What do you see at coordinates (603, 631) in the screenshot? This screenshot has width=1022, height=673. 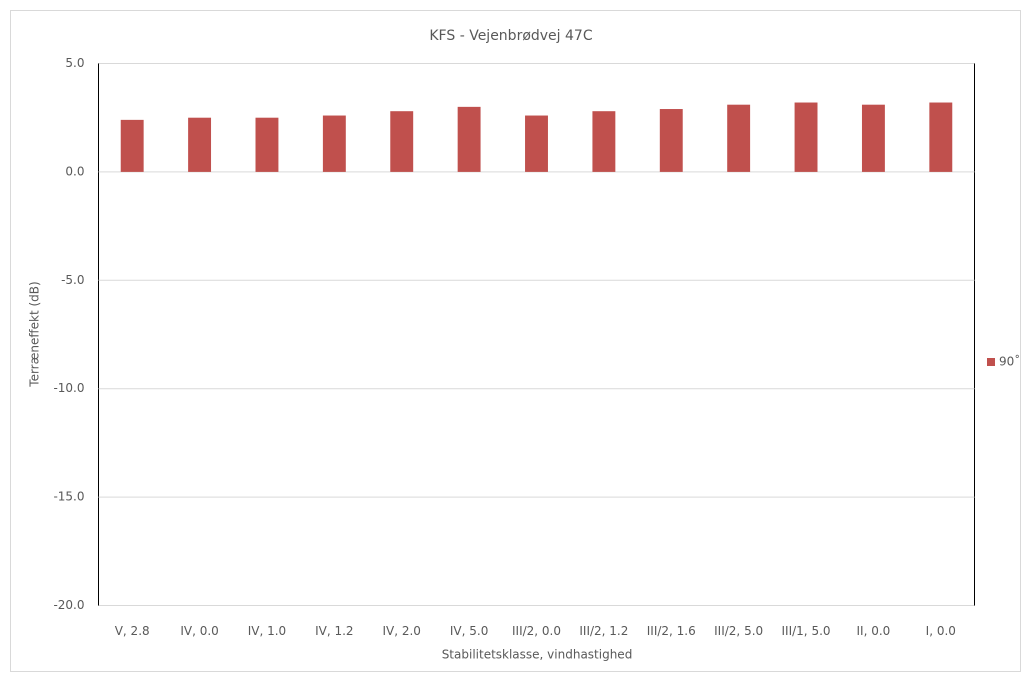 I see `x-tick-label: III/2, 1.2` at bounding box center [603, 631].